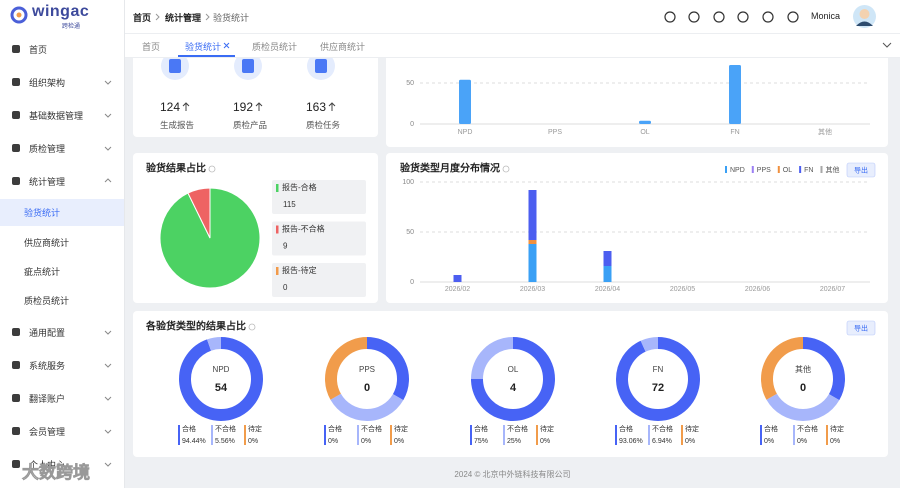 This screenshot has width=900, height=488. Describe the element at coordinates (42, 213) in the screenshot. I see `submenu-item: 验货统计` at that location.